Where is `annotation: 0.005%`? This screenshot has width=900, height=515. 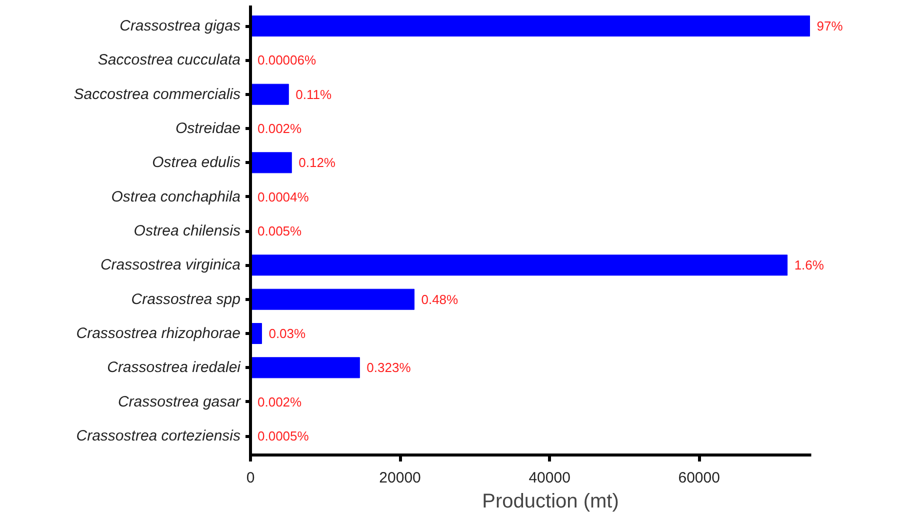 annotation: 0.005% is located at coordinates (280, 231).